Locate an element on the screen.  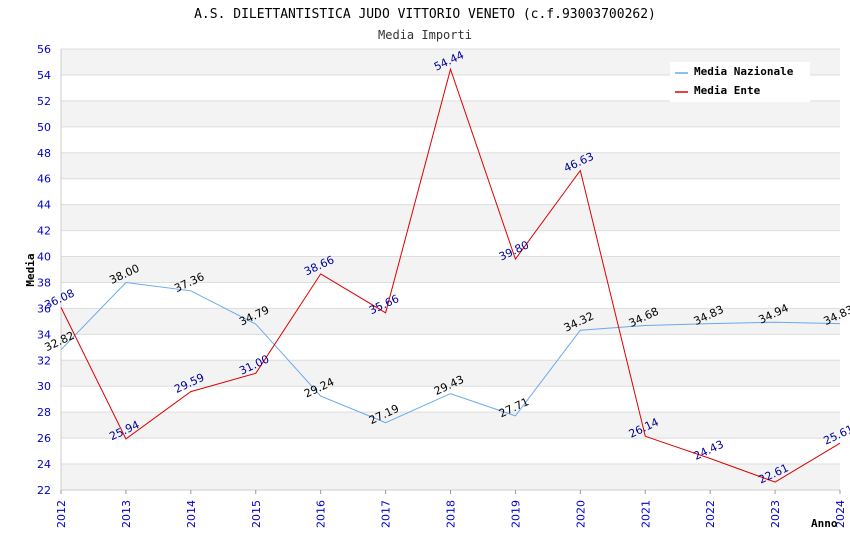
x-tick-label: 2024 is located at coordinates (840, 514).